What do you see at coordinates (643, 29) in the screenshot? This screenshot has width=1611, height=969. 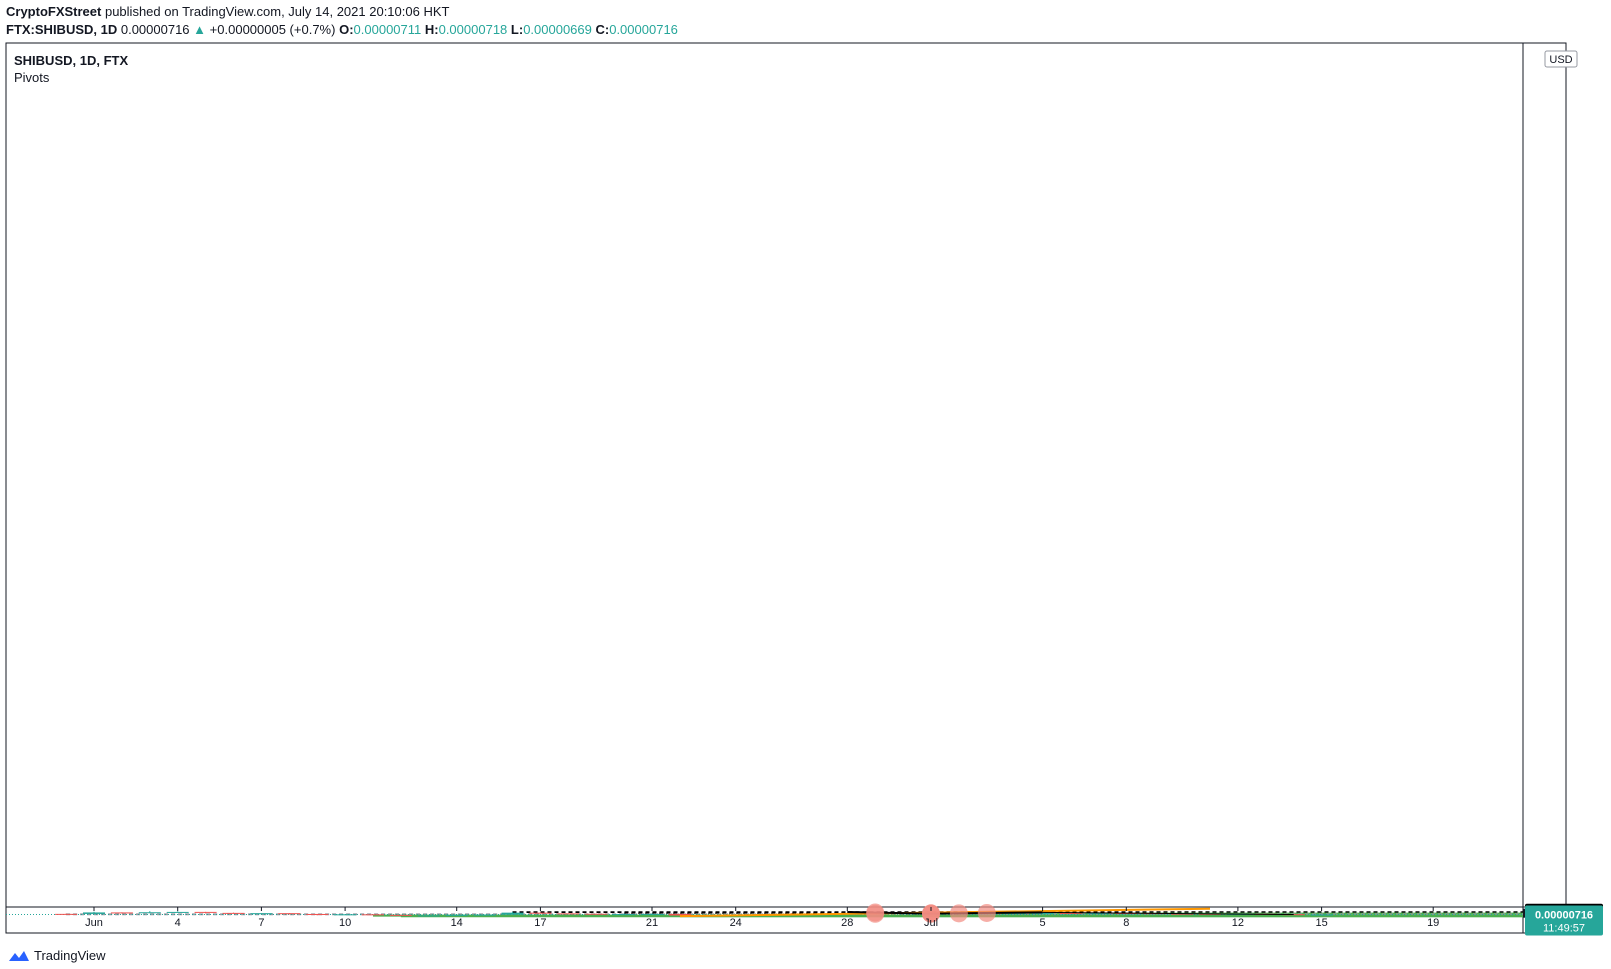 I see `ohlc-close: 0.00000716` at bounding box center [643, 29].